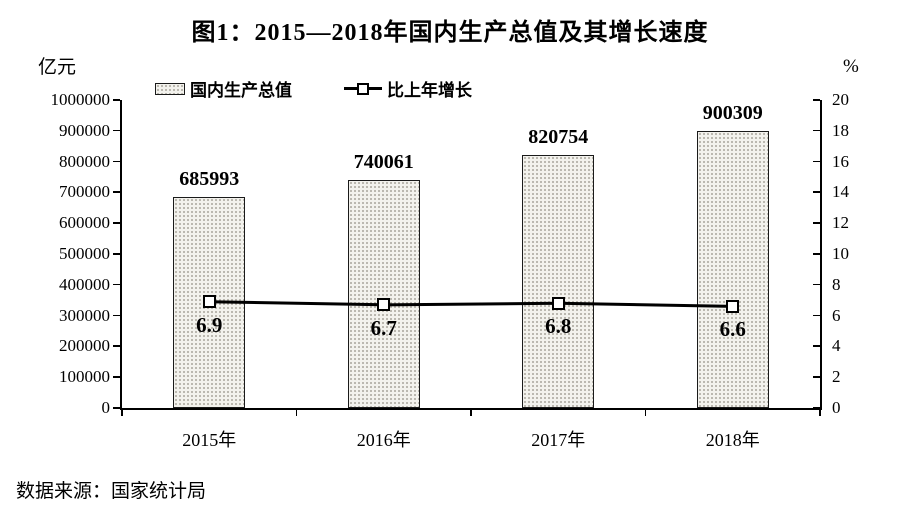  Describe the element at coordinates (840, 130) in the screenshot. I see `y-axis-tick-label-right: 18` at that location.